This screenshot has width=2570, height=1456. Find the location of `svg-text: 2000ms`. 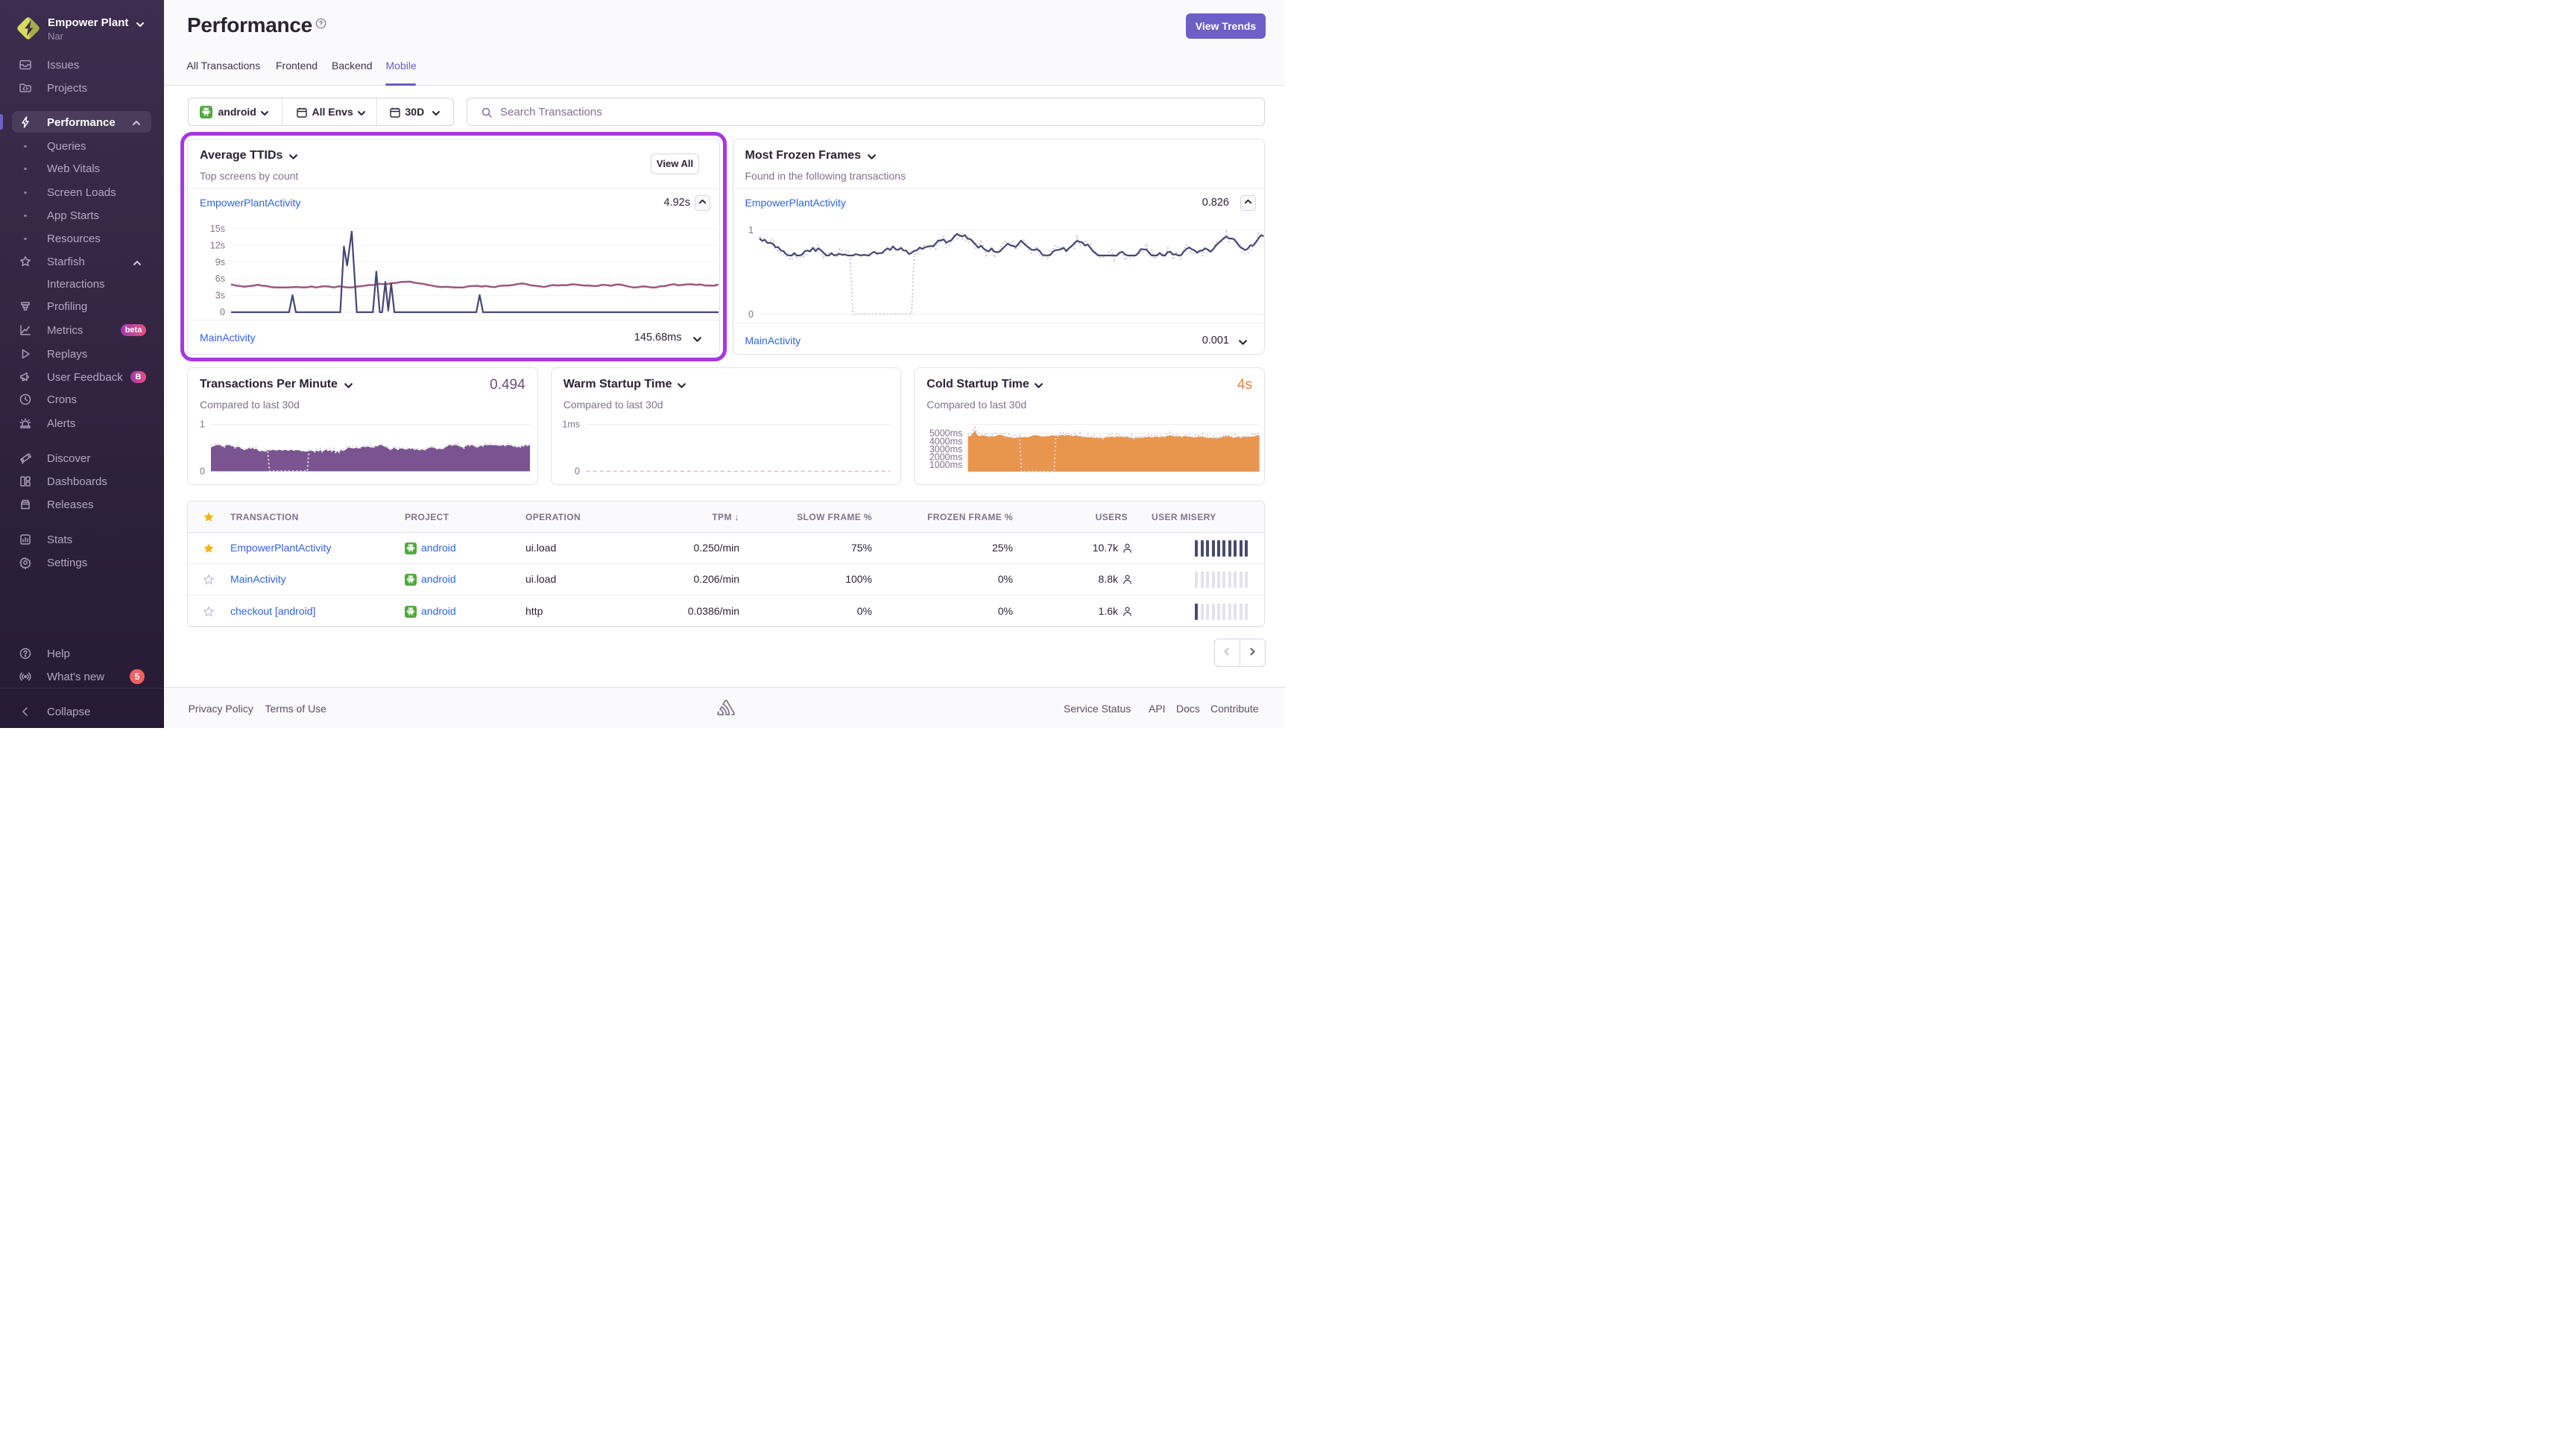

svg-text: 2000ms is located at coordinates (945, 457).